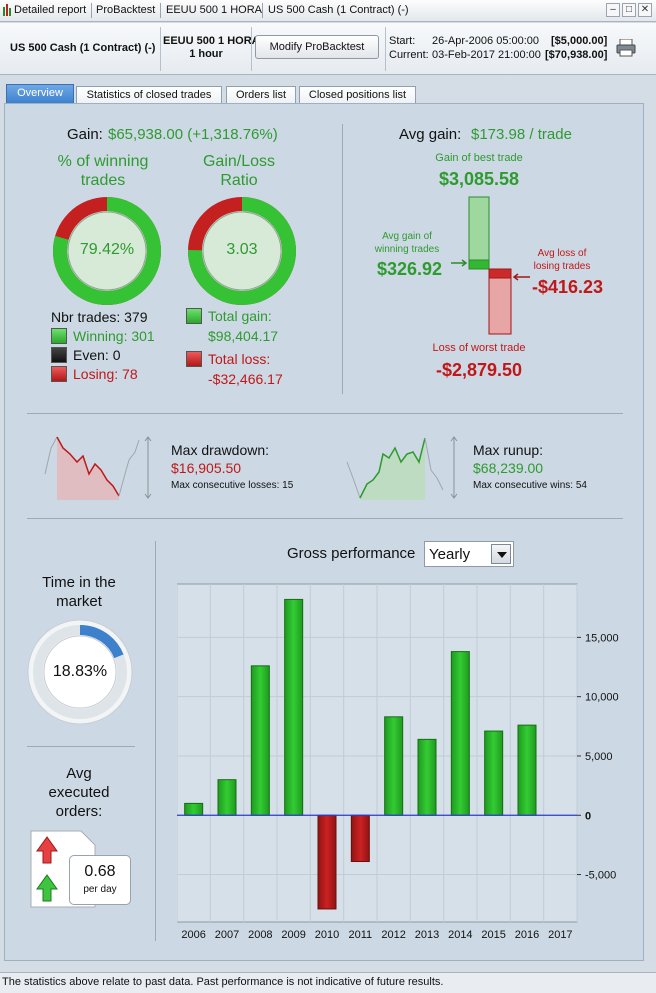  Describe the element at coordinates (99, 317) in the screenshot. I see `nbr-trades: Nbr trades: 379` at that location.